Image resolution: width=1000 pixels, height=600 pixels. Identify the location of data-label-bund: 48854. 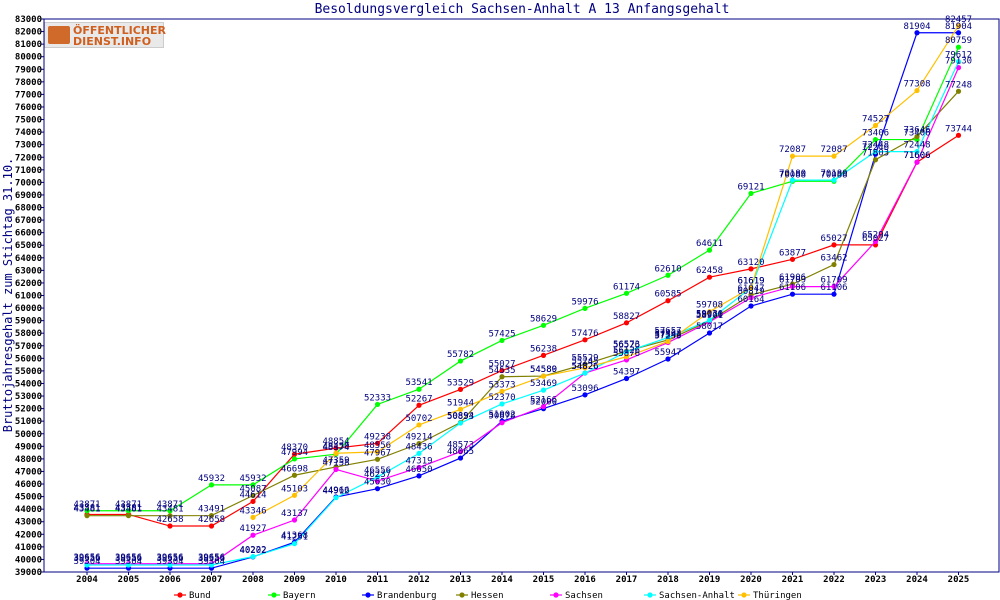
(335, 442).